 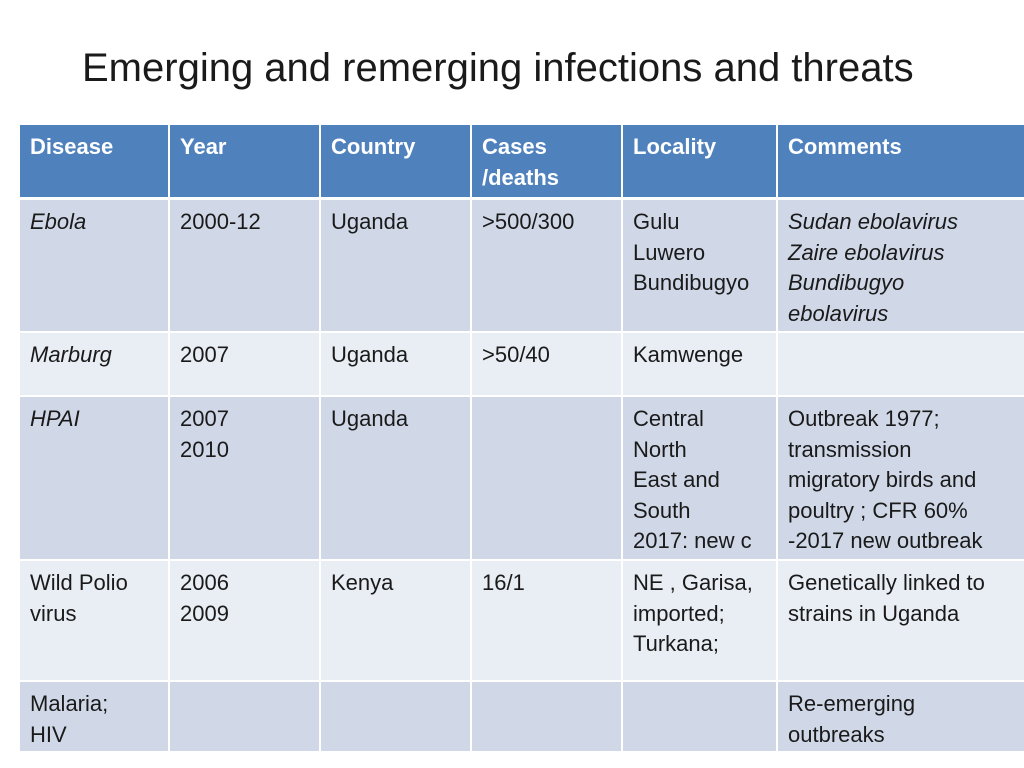 I want to click on cell-locality: Central North East and South 2017: new c, so click(x=700, y=479).